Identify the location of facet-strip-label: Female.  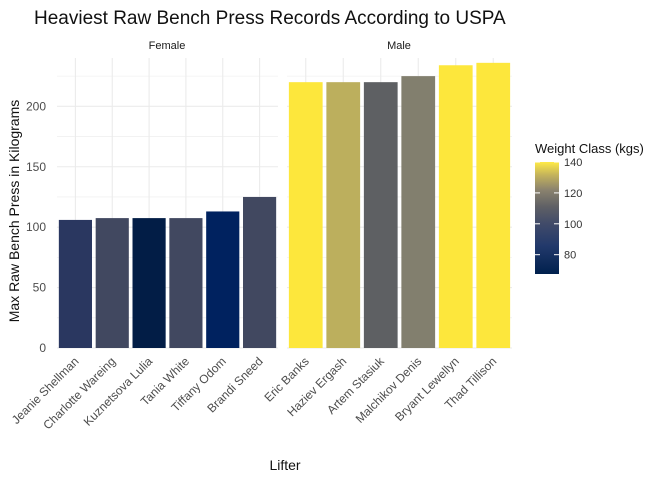
(167, 46).